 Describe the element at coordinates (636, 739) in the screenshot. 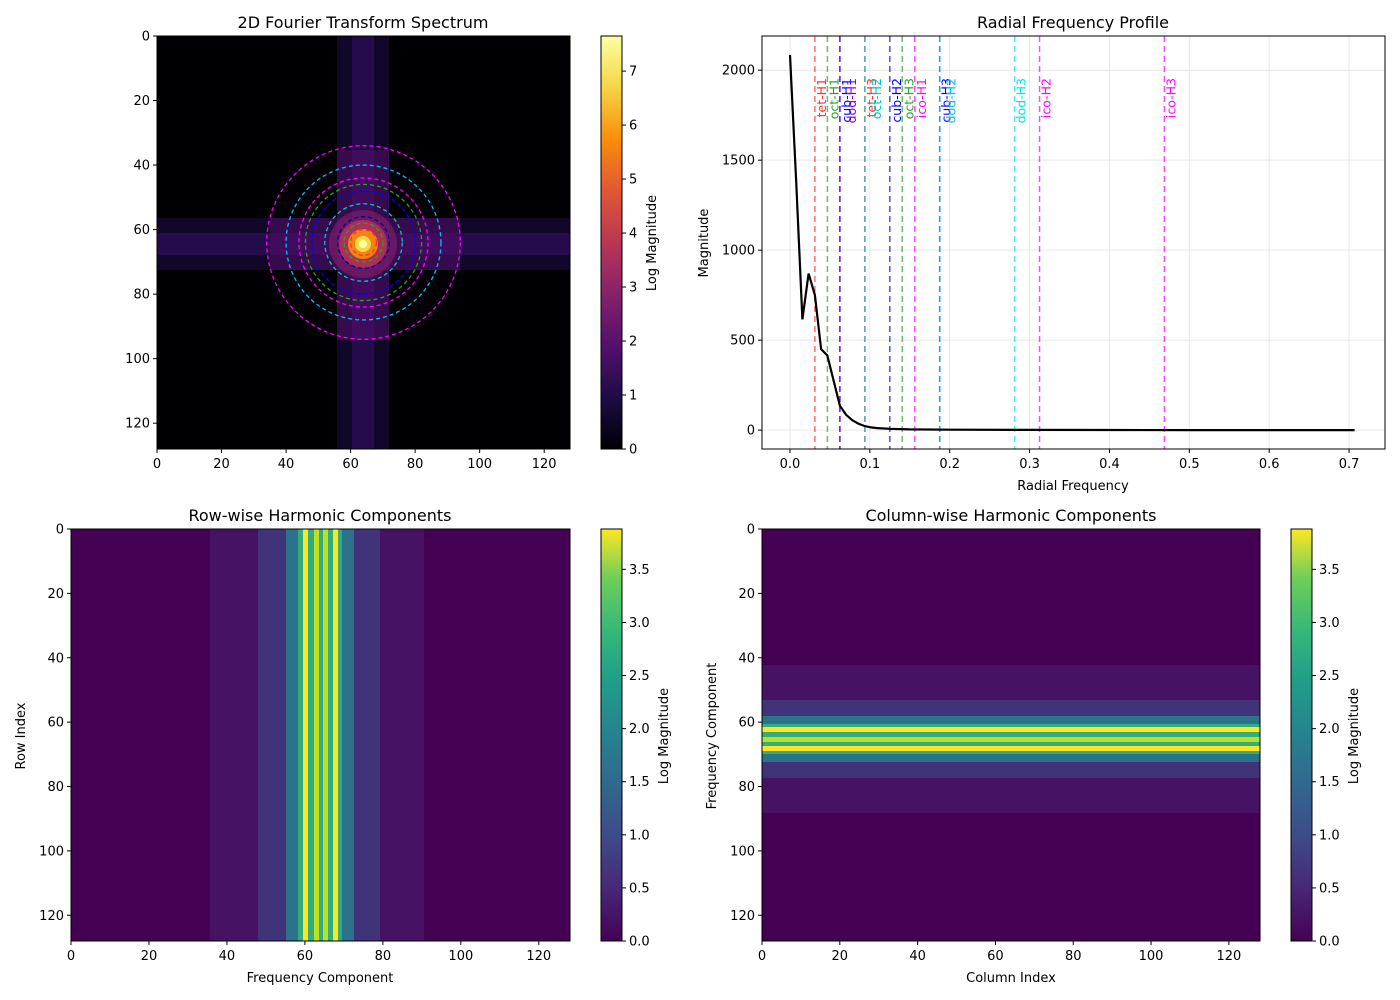

I see `rowwise-colorbar: 0.0 0.5 1.0 1.5 2.0 2.5 3.0 3.5 Log Magnitude` at that location.